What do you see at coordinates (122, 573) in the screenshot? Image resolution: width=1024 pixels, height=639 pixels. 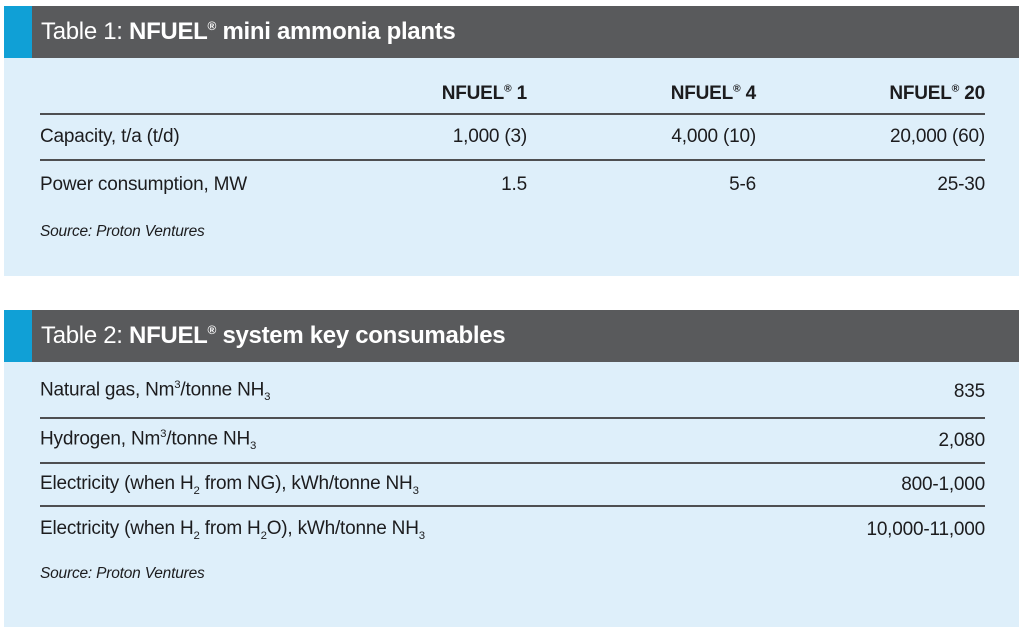 I see `table2-source-note: Source: Proton Ventures` at bounding box center [122, 573].